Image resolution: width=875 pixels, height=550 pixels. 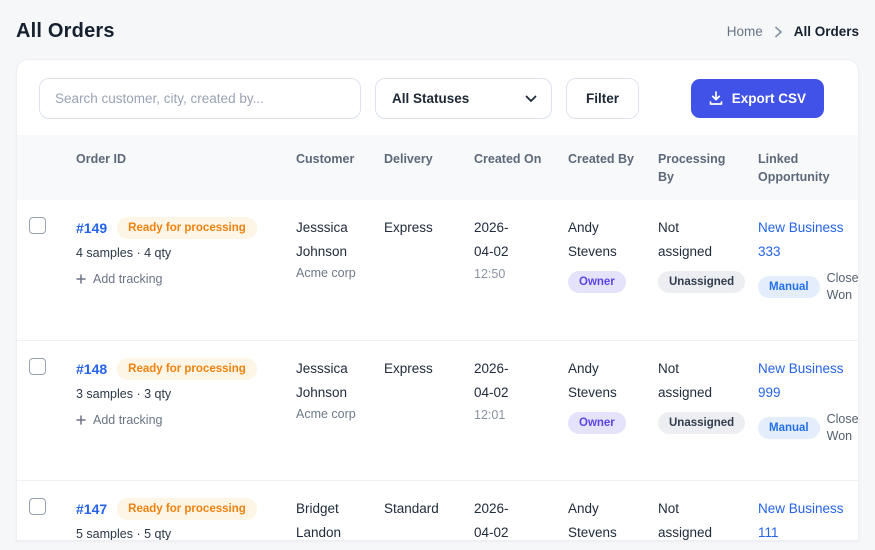 What do you see at coordinates (411, 508) in the screenshot?
I see `delivery-type: Standard` at bounding box center [411, 508].